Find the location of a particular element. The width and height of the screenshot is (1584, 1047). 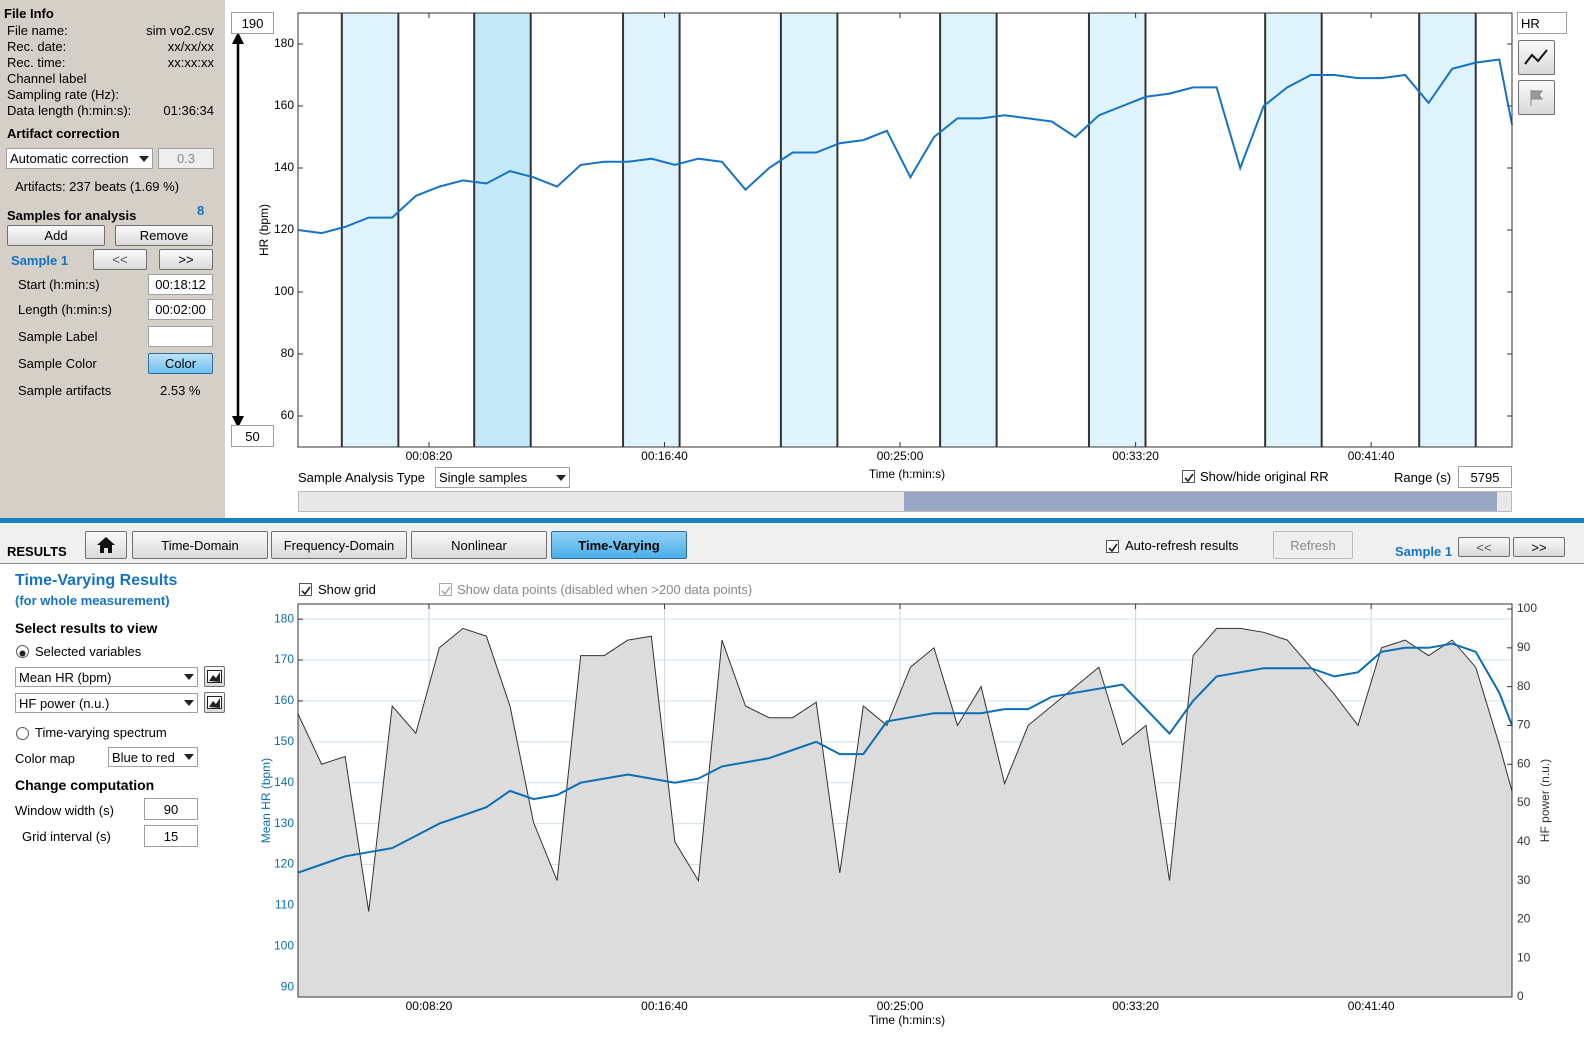

start-box: 00:18:12 is located at coordinates (180, 284).